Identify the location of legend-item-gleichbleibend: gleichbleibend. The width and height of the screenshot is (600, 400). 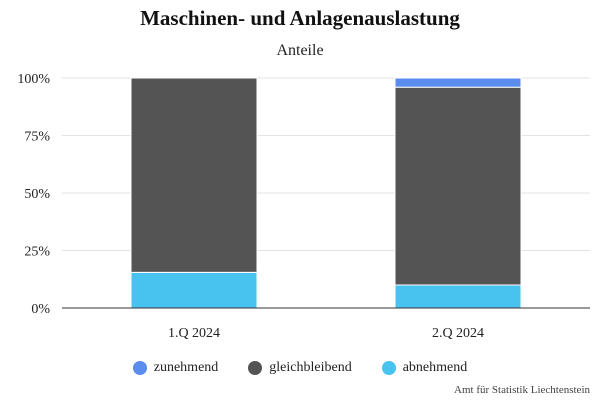
(300, 368).